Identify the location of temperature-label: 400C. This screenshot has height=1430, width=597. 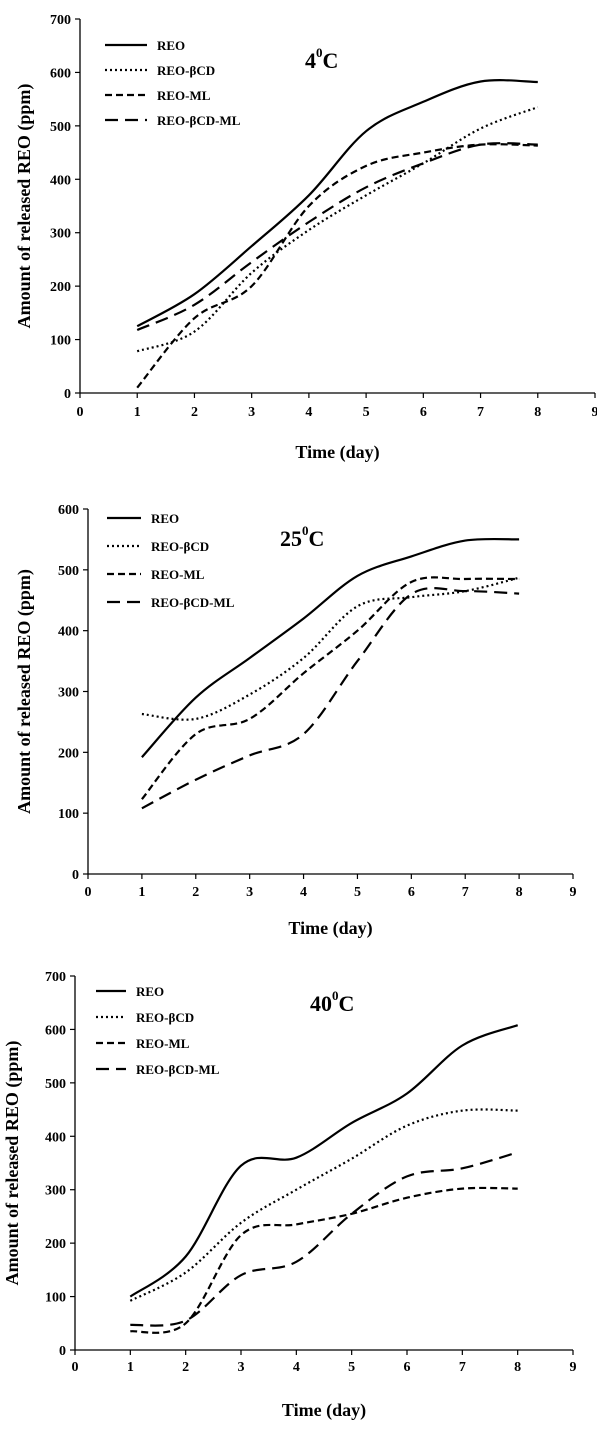
(332, 1002).